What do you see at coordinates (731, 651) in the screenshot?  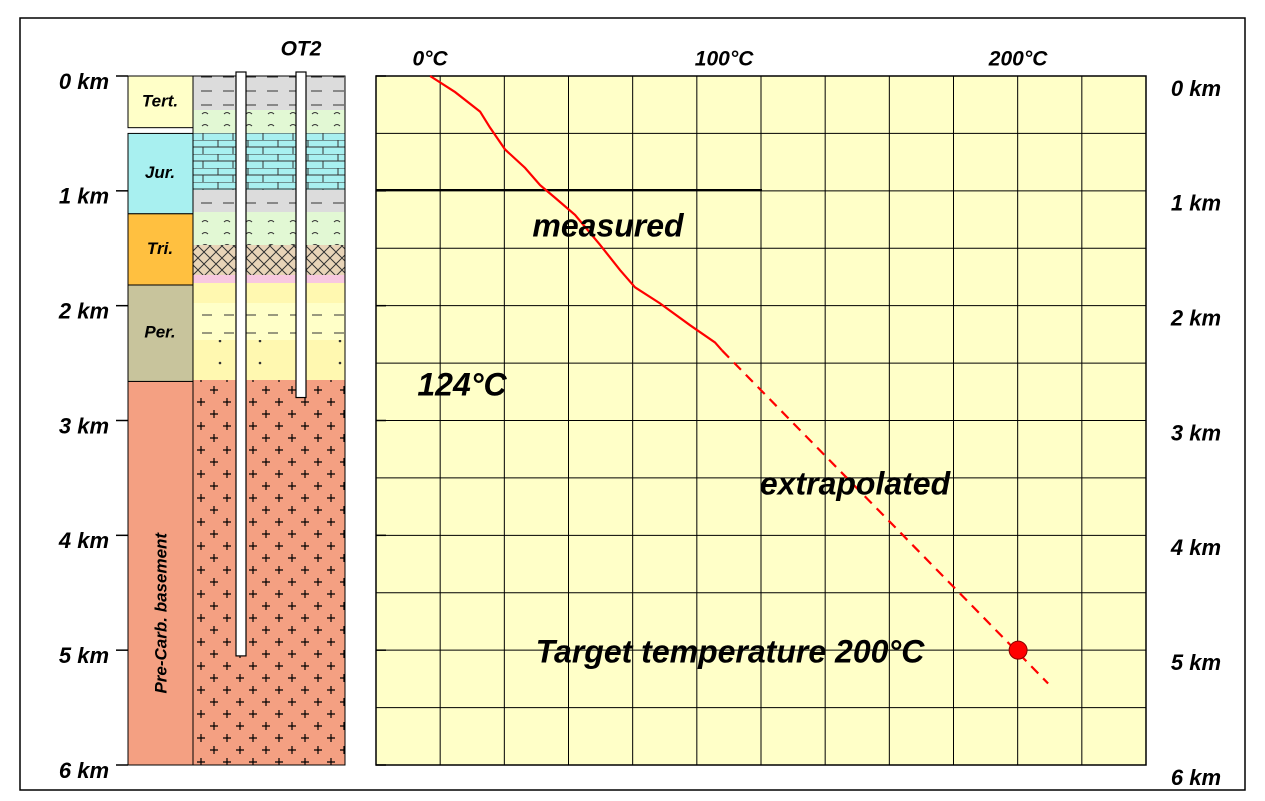 I see `target-label: Target temperature 200°C` at bounding box center [731, 651].